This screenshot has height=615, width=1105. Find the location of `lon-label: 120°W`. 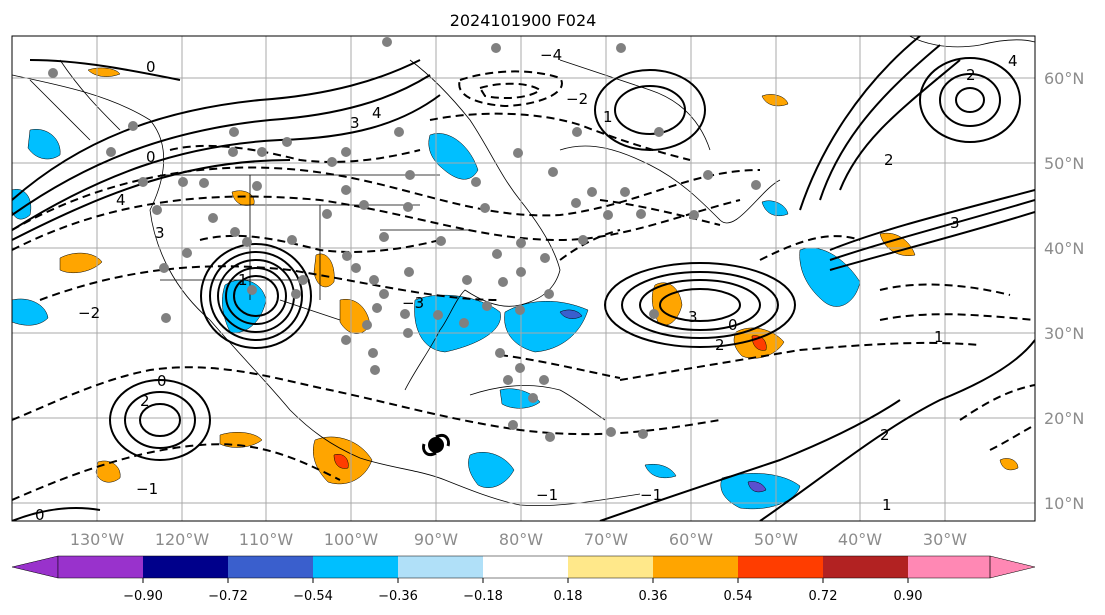

lon-label: 120°W is located at coordinates (182, 539).